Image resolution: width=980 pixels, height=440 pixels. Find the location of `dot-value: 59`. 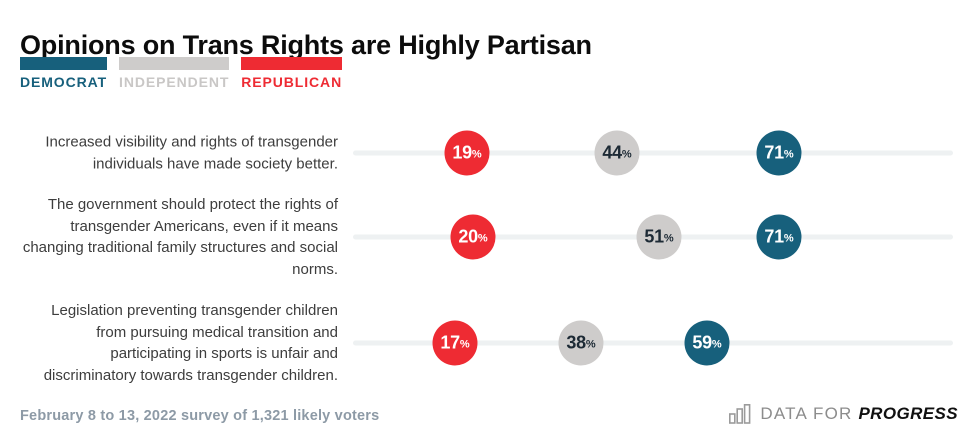

dot-value: 59 is located at coordinates (702, 342).